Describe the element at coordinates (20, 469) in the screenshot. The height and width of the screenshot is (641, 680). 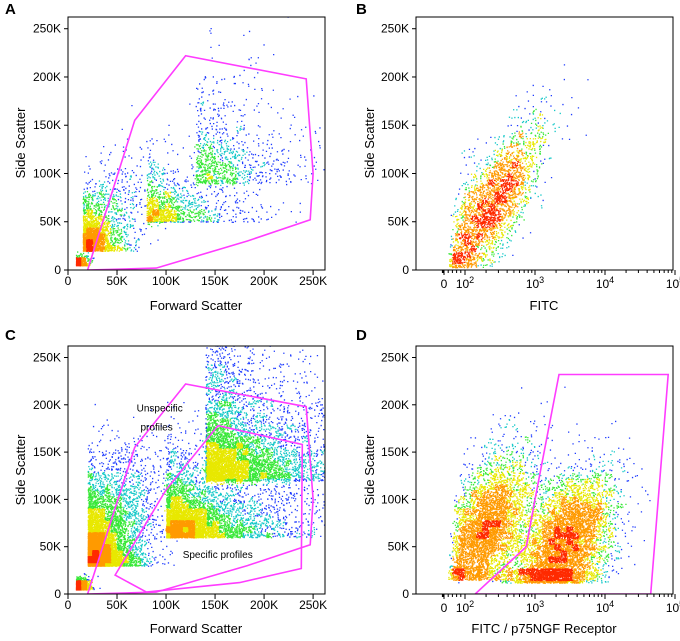
I see `panel-c-y-label: Side Scatter` at that location.